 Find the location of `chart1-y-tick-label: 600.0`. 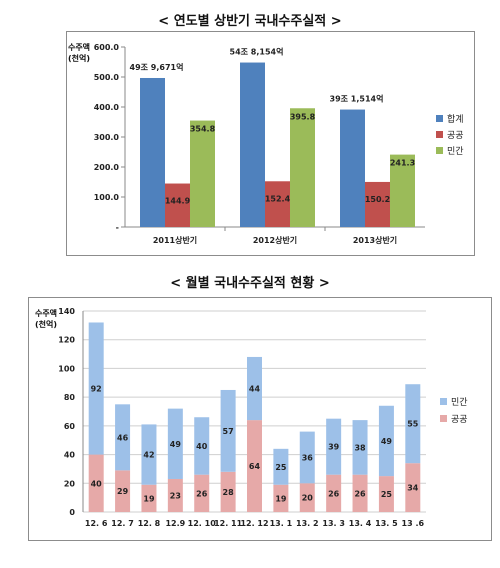

chart1-y-tick-label: 600.0 is located at coordinates (107, 47).